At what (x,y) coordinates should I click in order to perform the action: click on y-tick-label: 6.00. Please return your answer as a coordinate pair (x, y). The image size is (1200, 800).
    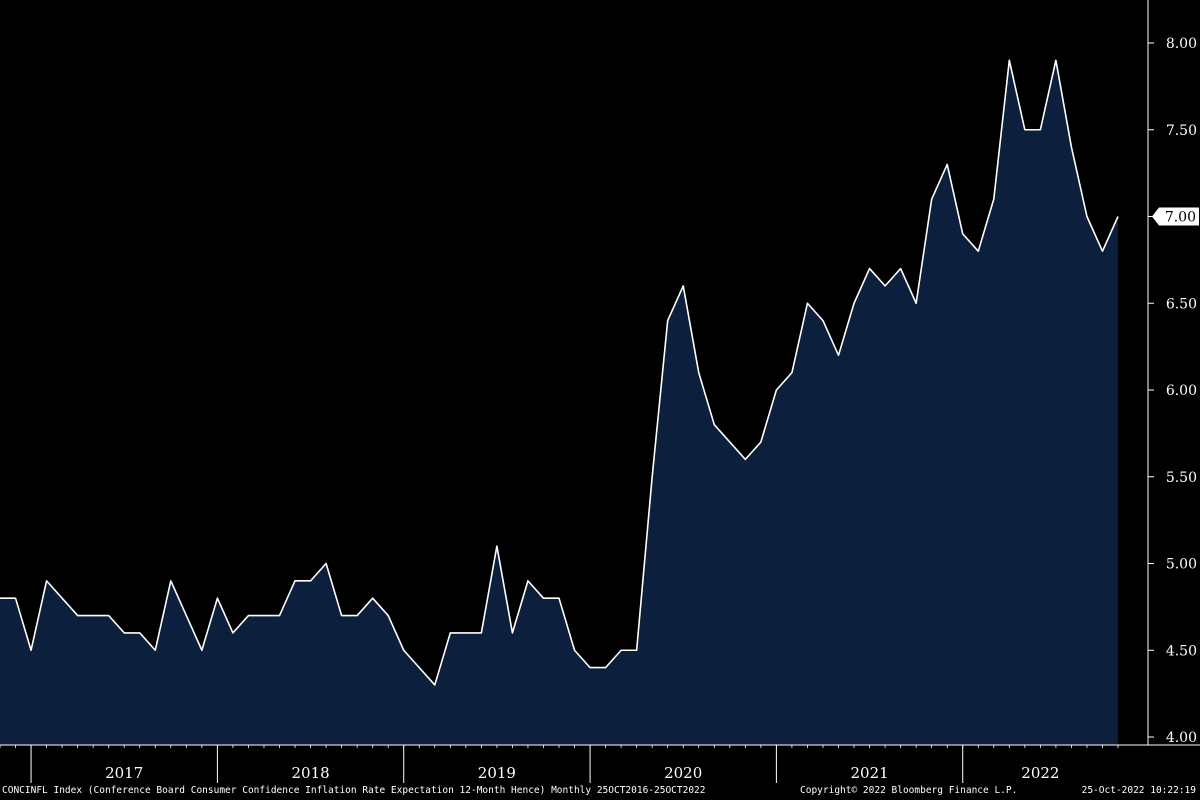
    Looking at the image, I should click on (1181, 391).